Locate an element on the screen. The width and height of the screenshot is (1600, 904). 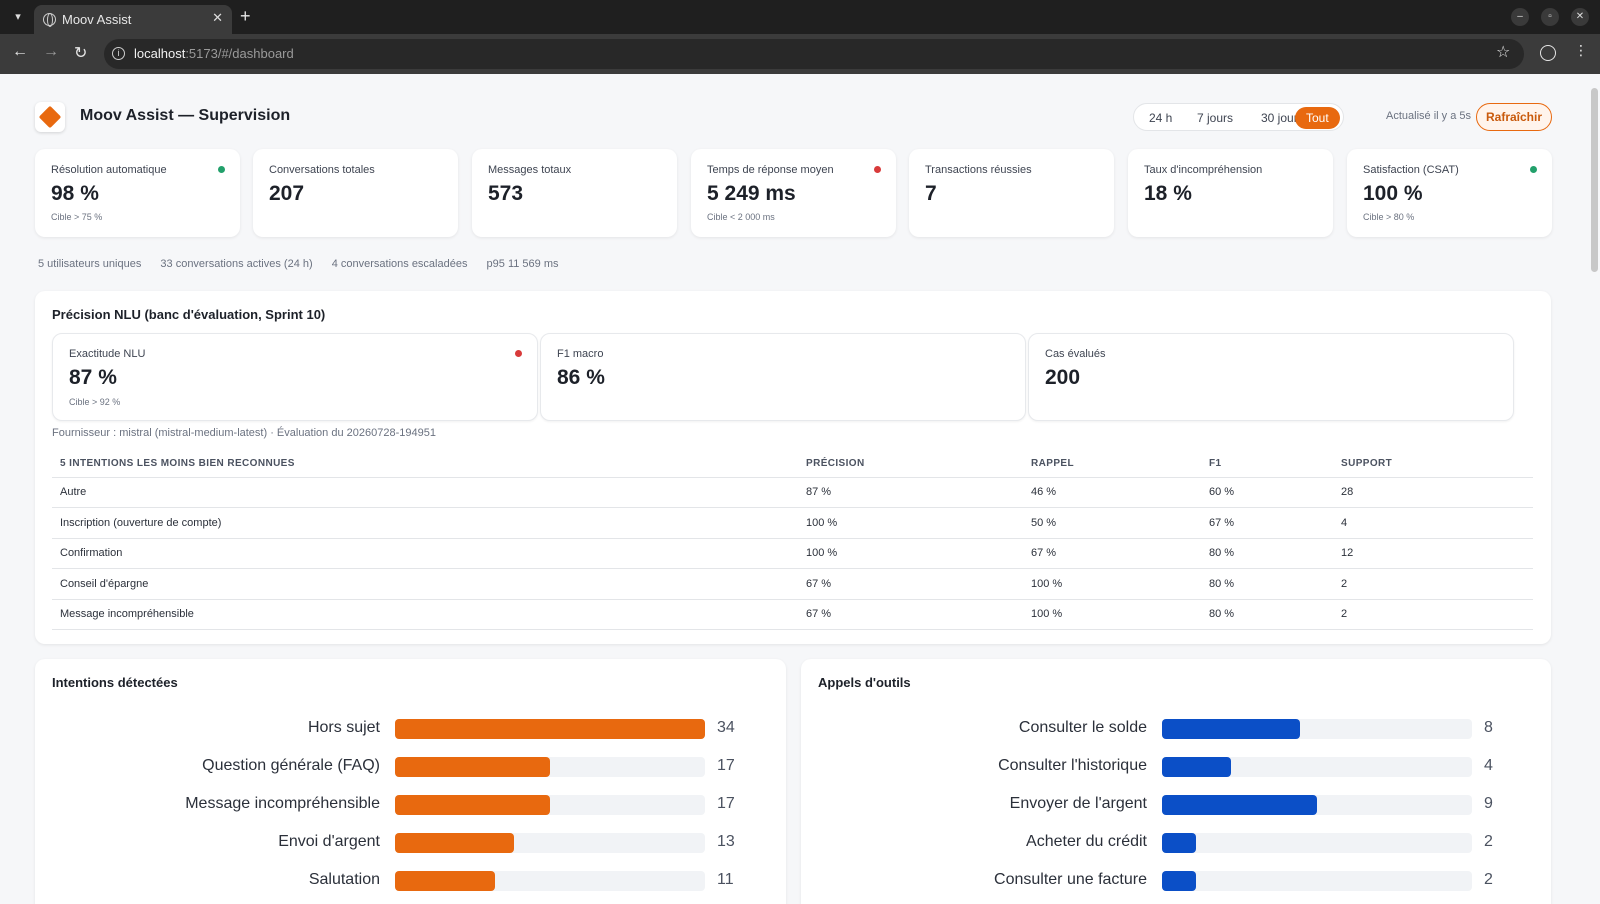
new-tab-button: + is located at coordinates (245, 16).